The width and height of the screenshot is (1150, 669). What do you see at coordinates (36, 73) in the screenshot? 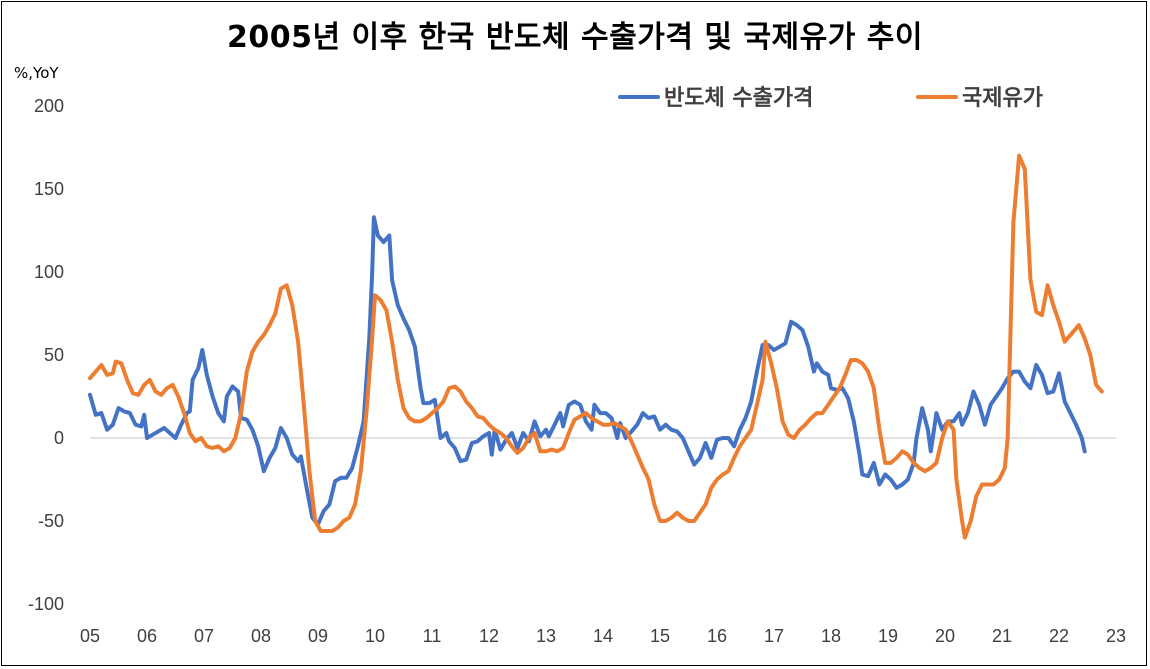
I see `y-axis-unit-label: %,YoY` at bounding box center [36, 73].